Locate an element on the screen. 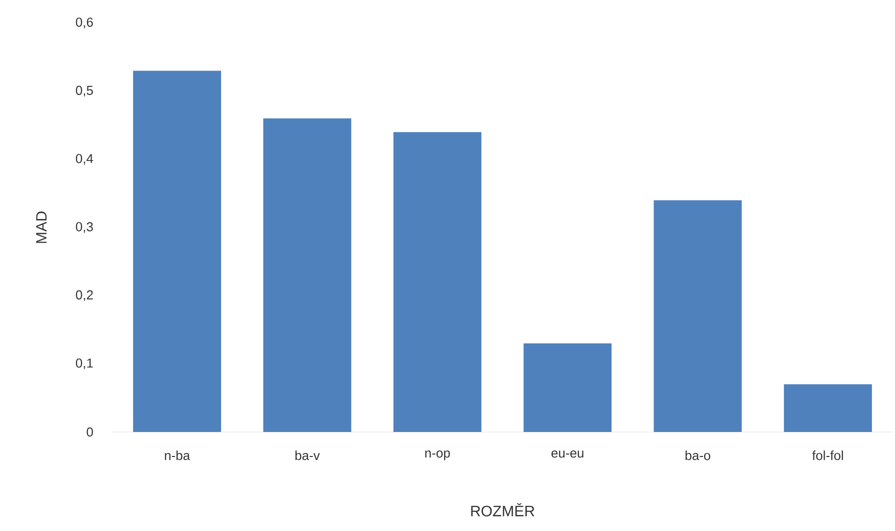 This screenshot has width=895, height=531. y-tick-label: 0 is located at coordinates (89, 432).